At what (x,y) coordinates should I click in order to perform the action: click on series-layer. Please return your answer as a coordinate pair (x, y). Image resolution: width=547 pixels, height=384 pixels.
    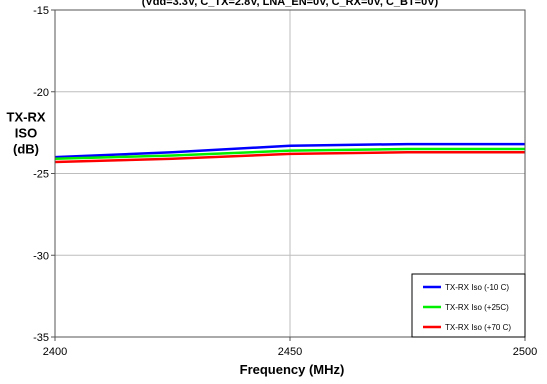
    Looking at the image, I should click on (289, 153).